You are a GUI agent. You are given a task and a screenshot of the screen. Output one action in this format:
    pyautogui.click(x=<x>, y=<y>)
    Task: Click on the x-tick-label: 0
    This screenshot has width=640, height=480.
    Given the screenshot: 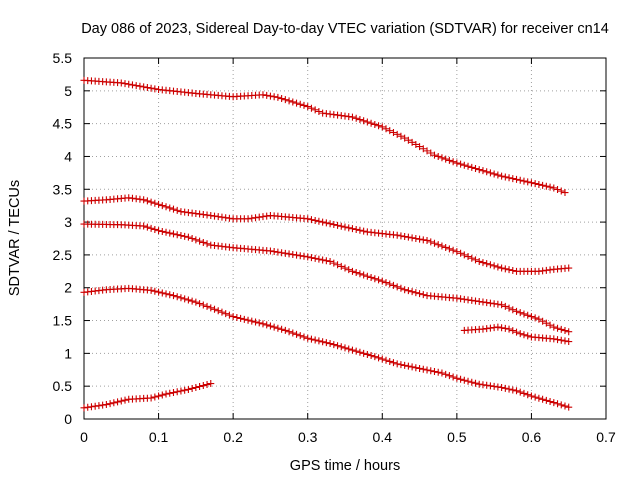 What is the action you would take?
    pyautogui.click(x=84, y=437)
    